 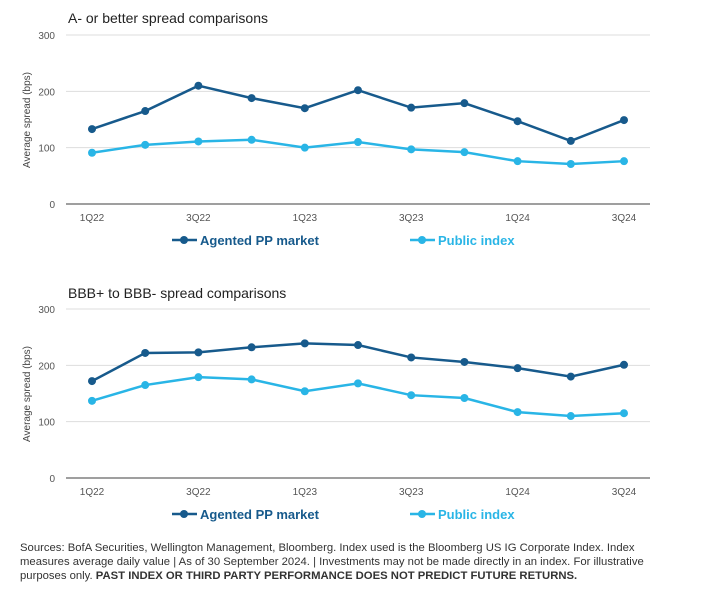 I want to click on chart-2-title: BBB+ to BBB- spread comparisons, so click(x=177, y=293).